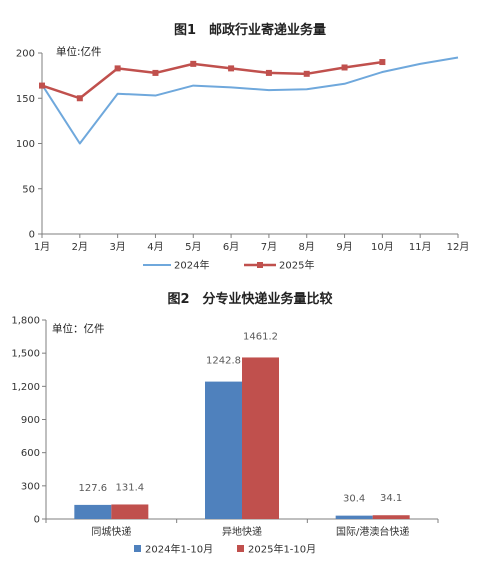 This screenshot has height=567, width=500. I want to click on chart2-y-tick-label: 900, so click(30, 420).